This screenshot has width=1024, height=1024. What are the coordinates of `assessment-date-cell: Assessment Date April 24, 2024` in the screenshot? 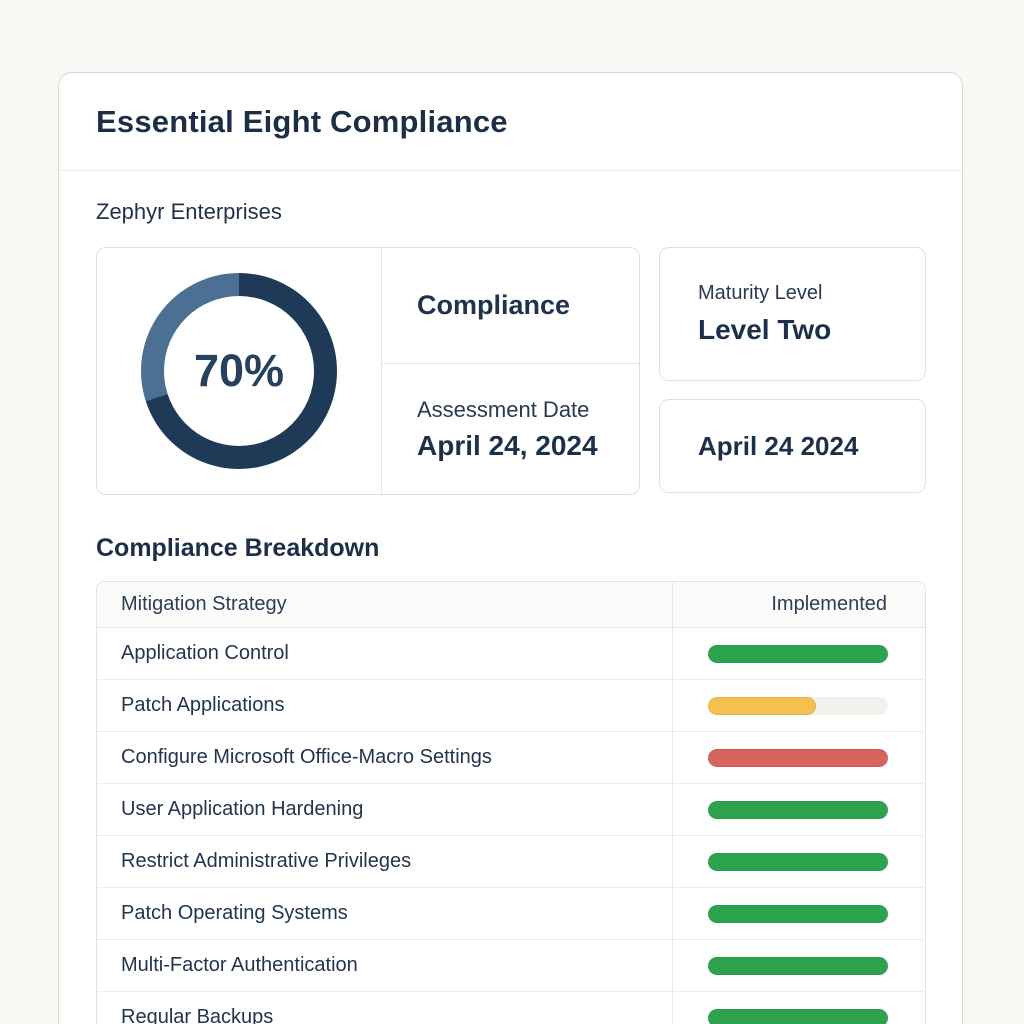 It's located at (510, 429).